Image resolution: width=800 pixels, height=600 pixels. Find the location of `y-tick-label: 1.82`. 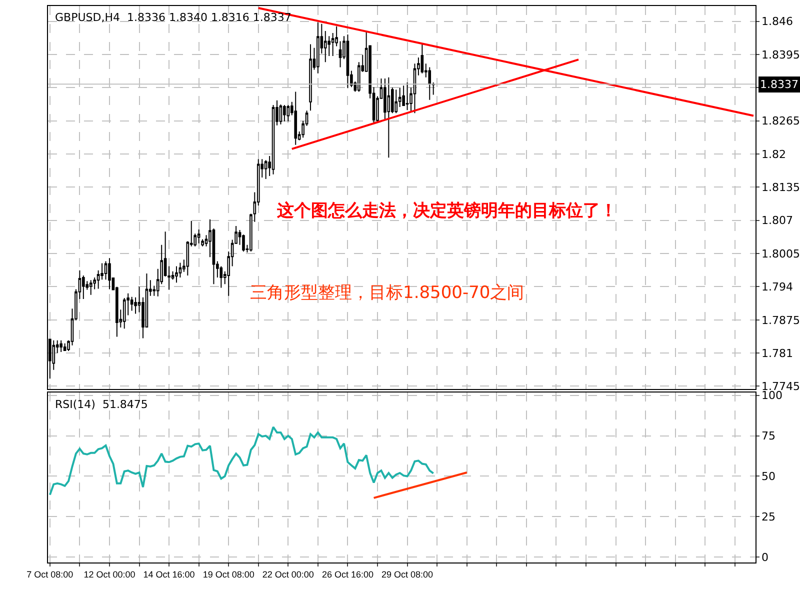

y-tick-label: 1.82 is located at coordinates (774, 154).